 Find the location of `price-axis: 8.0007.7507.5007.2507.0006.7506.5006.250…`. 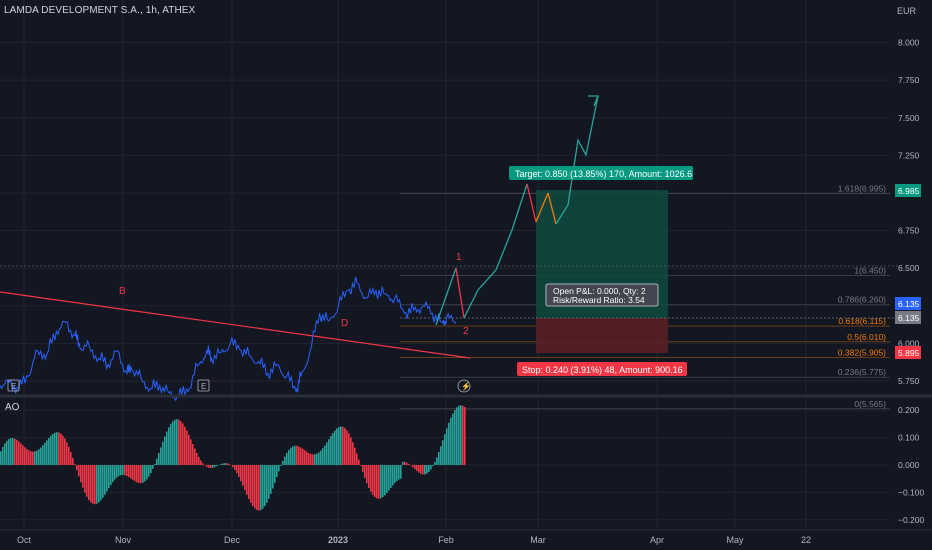

price-axis: 8.0007.7507.5007.2507.0006.7506.5006.250… is located at coordinates (909, 212).